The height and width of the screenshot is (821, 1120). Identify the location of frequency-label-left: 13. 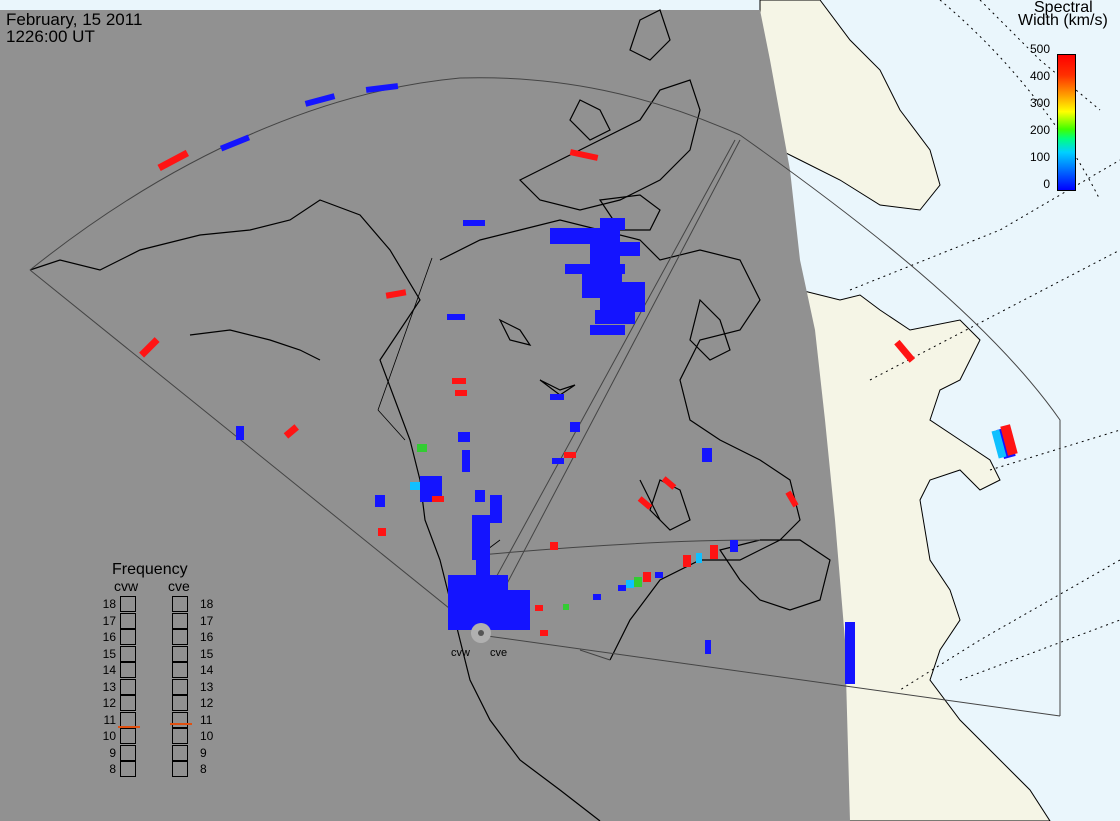
(109, 686).